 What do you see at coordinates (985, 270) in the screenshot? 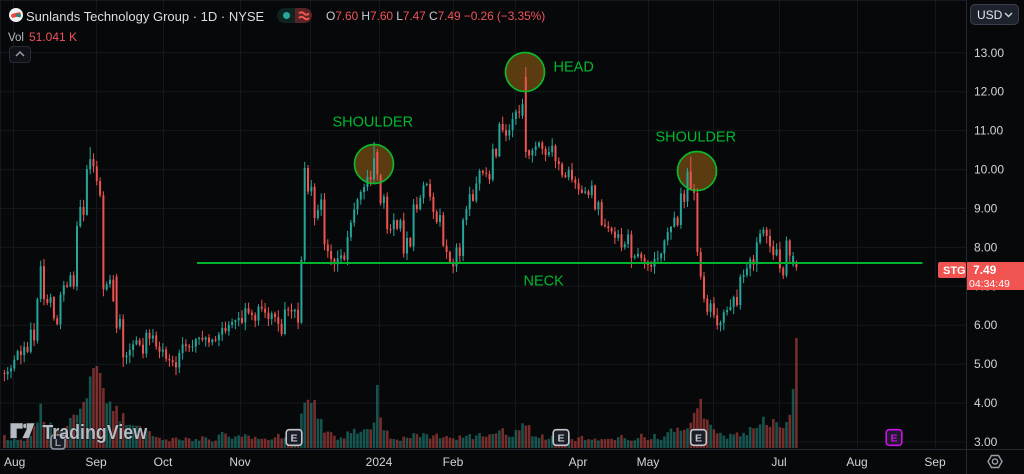
I see `svg-text: 7.49` at bounding box center [985, 270].